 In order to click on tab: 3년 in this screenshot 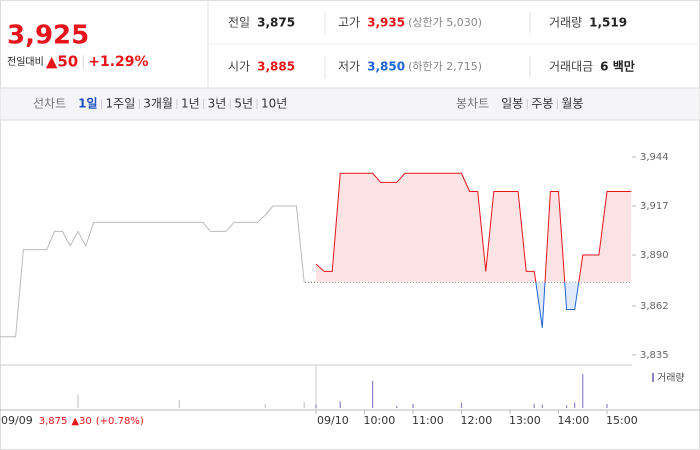, I will do `click(217, 104)`.